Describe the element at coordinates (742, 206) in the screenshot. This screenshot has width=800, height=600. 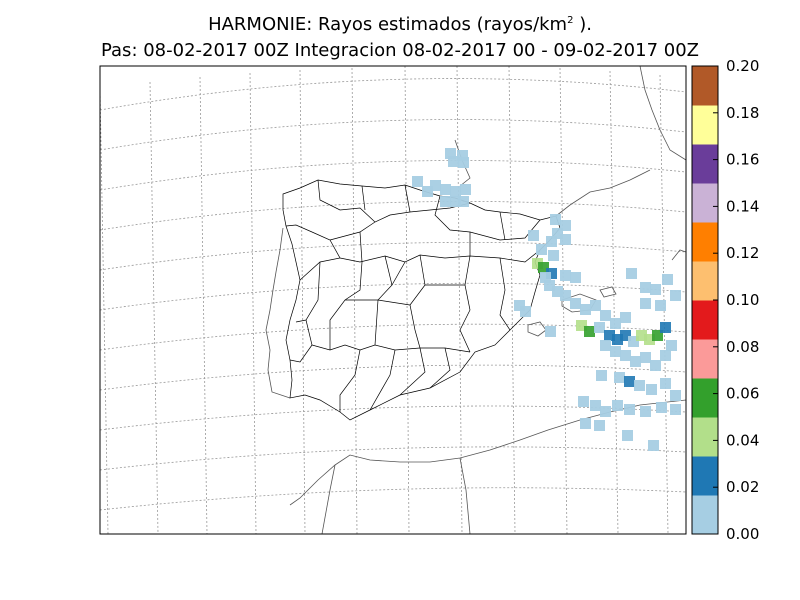
I see `colorbar-tick-label: 0.14` at that location.